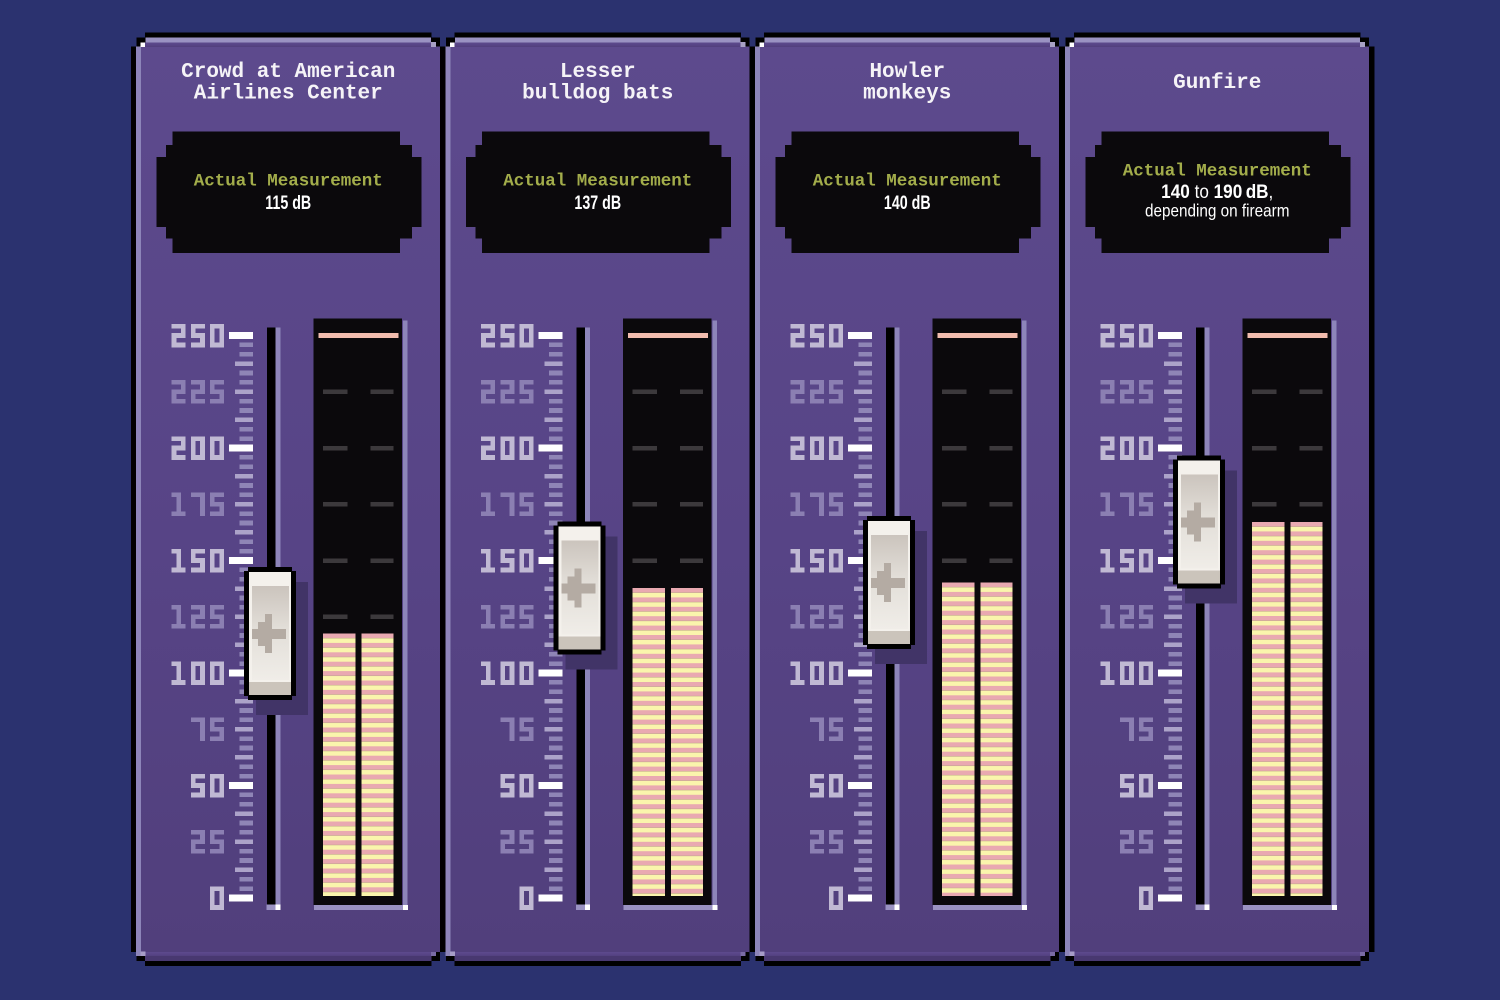 Image resolution: width=1500 pixels, height=1000 pixels. What do you see at coordinates (1217, 83) in the screenshot?
I see `svg-text: Gunfire` at bounding box center [1217, 83].